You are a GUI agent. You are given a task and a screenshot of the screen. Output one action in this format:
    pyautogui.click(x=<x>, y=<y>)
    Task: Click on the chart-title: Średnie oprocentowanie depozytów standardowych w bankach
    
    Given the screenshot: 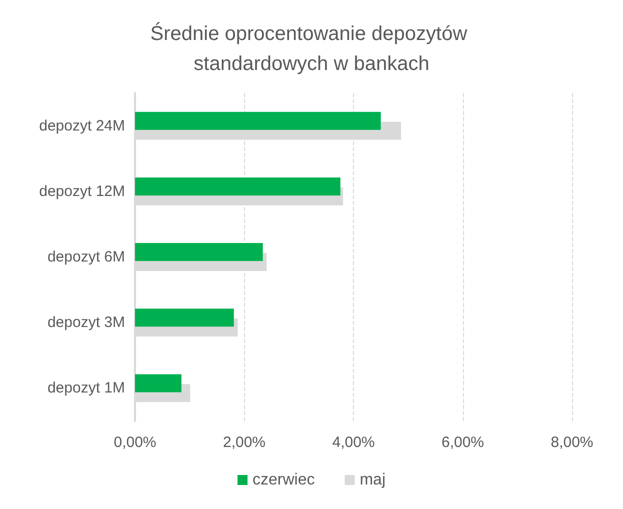 What is the action you would take?
    pyautogui.click(x=311, y=48)
    